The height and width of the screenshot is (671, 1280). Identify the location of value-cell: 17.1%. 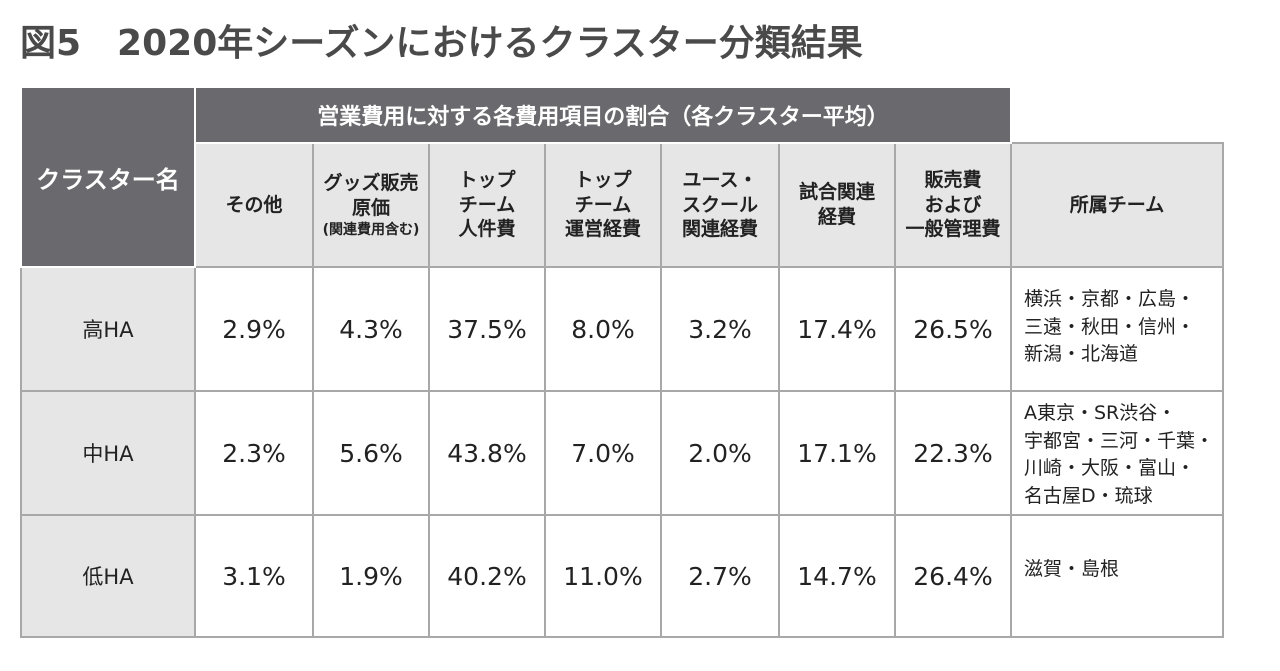
(837, 453).